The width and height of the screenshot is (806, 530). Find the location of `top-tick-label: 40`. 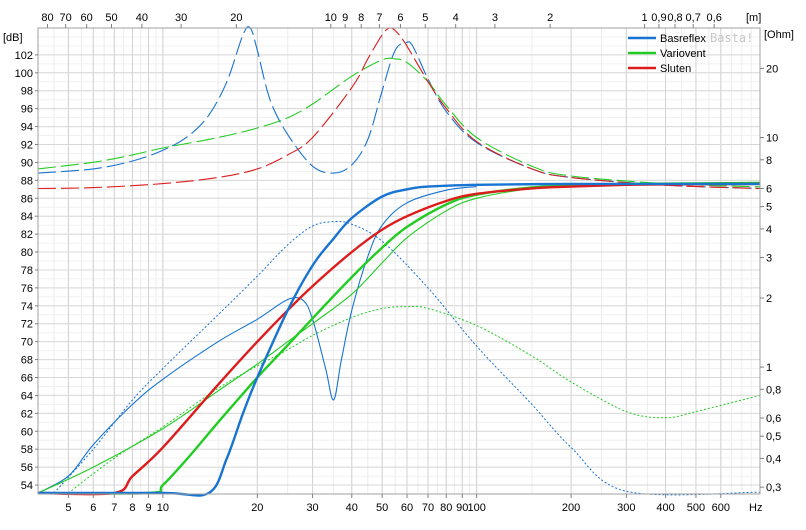

top-tick-label: 40 is located at coordinates (142, 18).